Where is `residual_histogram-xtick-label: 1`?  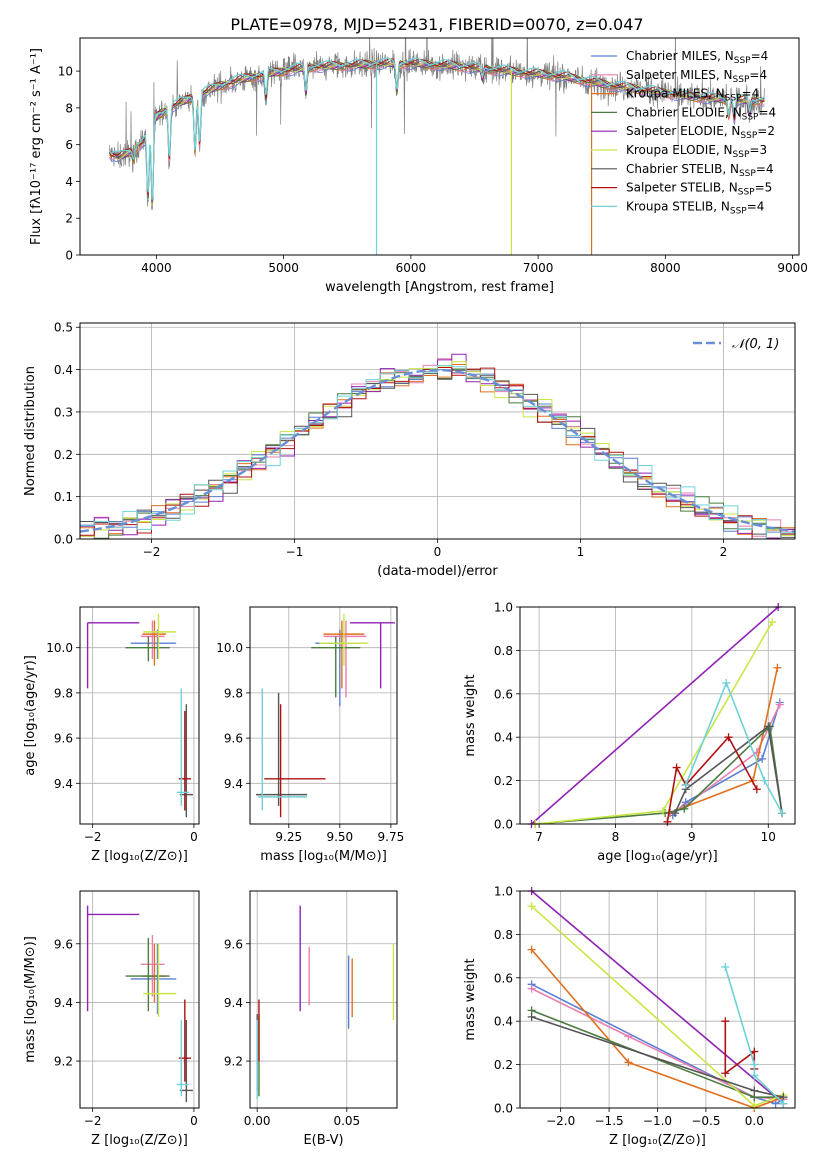 residual_histogram-xtick-label: 1 is located at coordinates (581, 552).